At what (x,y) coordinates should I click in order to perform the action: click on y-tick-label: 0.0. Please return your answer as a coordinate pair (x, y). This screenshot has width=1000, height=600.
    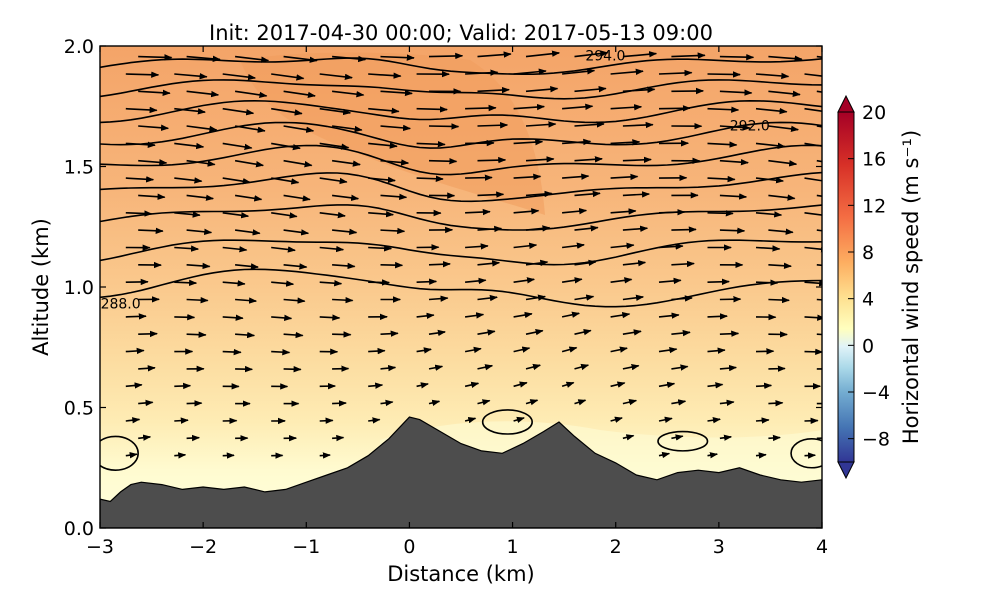
    Looking at the image, I should click on (79, 529).